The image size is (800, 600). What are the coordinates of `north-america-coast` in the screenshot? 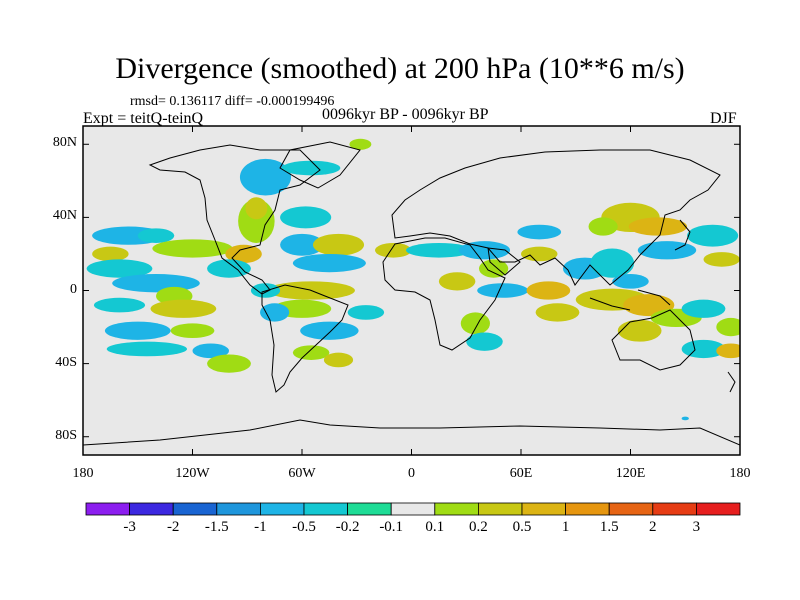 It's located at (234, 219).